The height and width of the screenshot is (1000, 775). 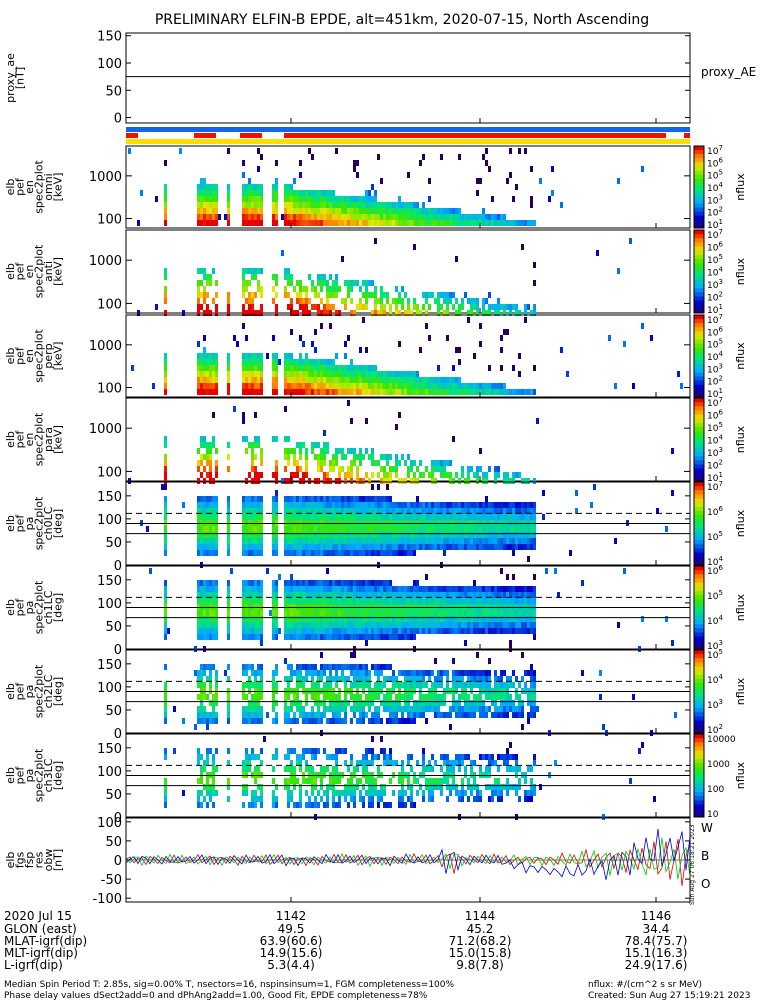 I want to click on y-axis-label: anti, so click(x=48, y=271).